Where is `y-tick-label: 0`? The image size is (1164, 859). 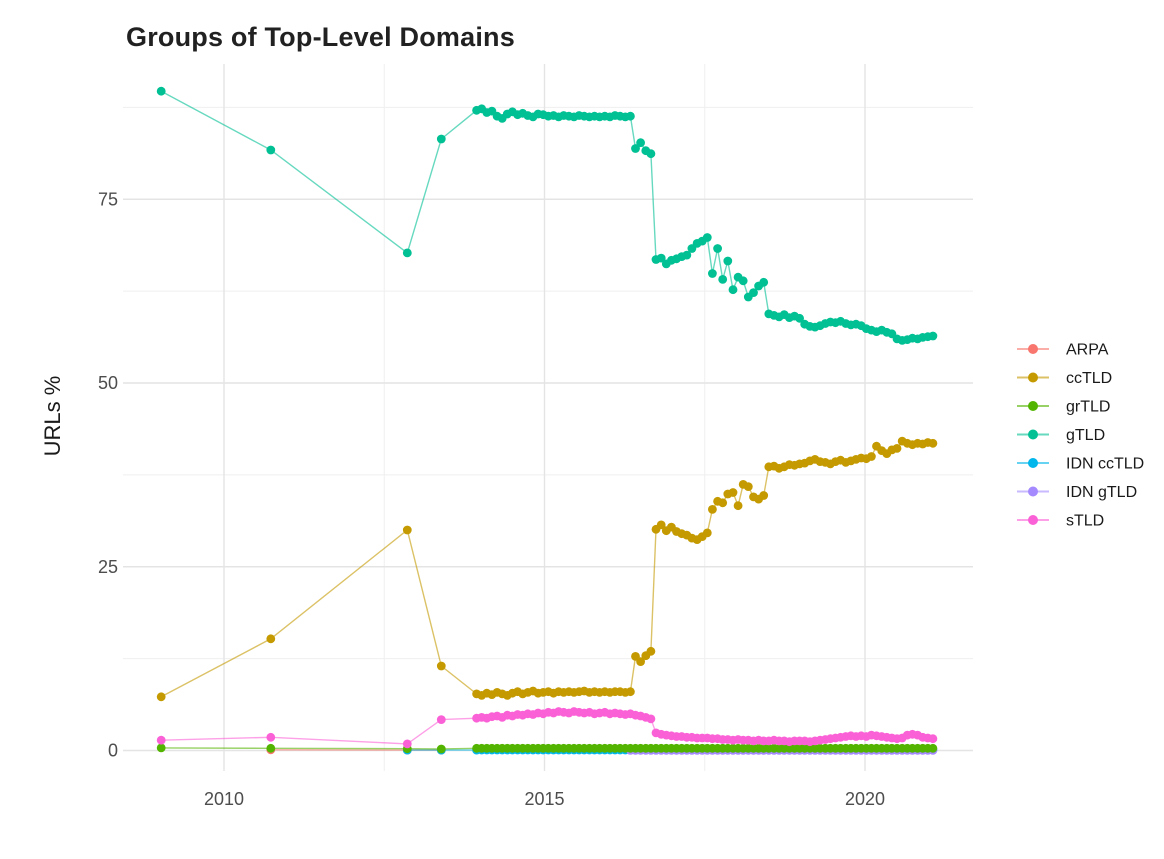 y-tick-label: 0 is located at coordinates (113, 751).